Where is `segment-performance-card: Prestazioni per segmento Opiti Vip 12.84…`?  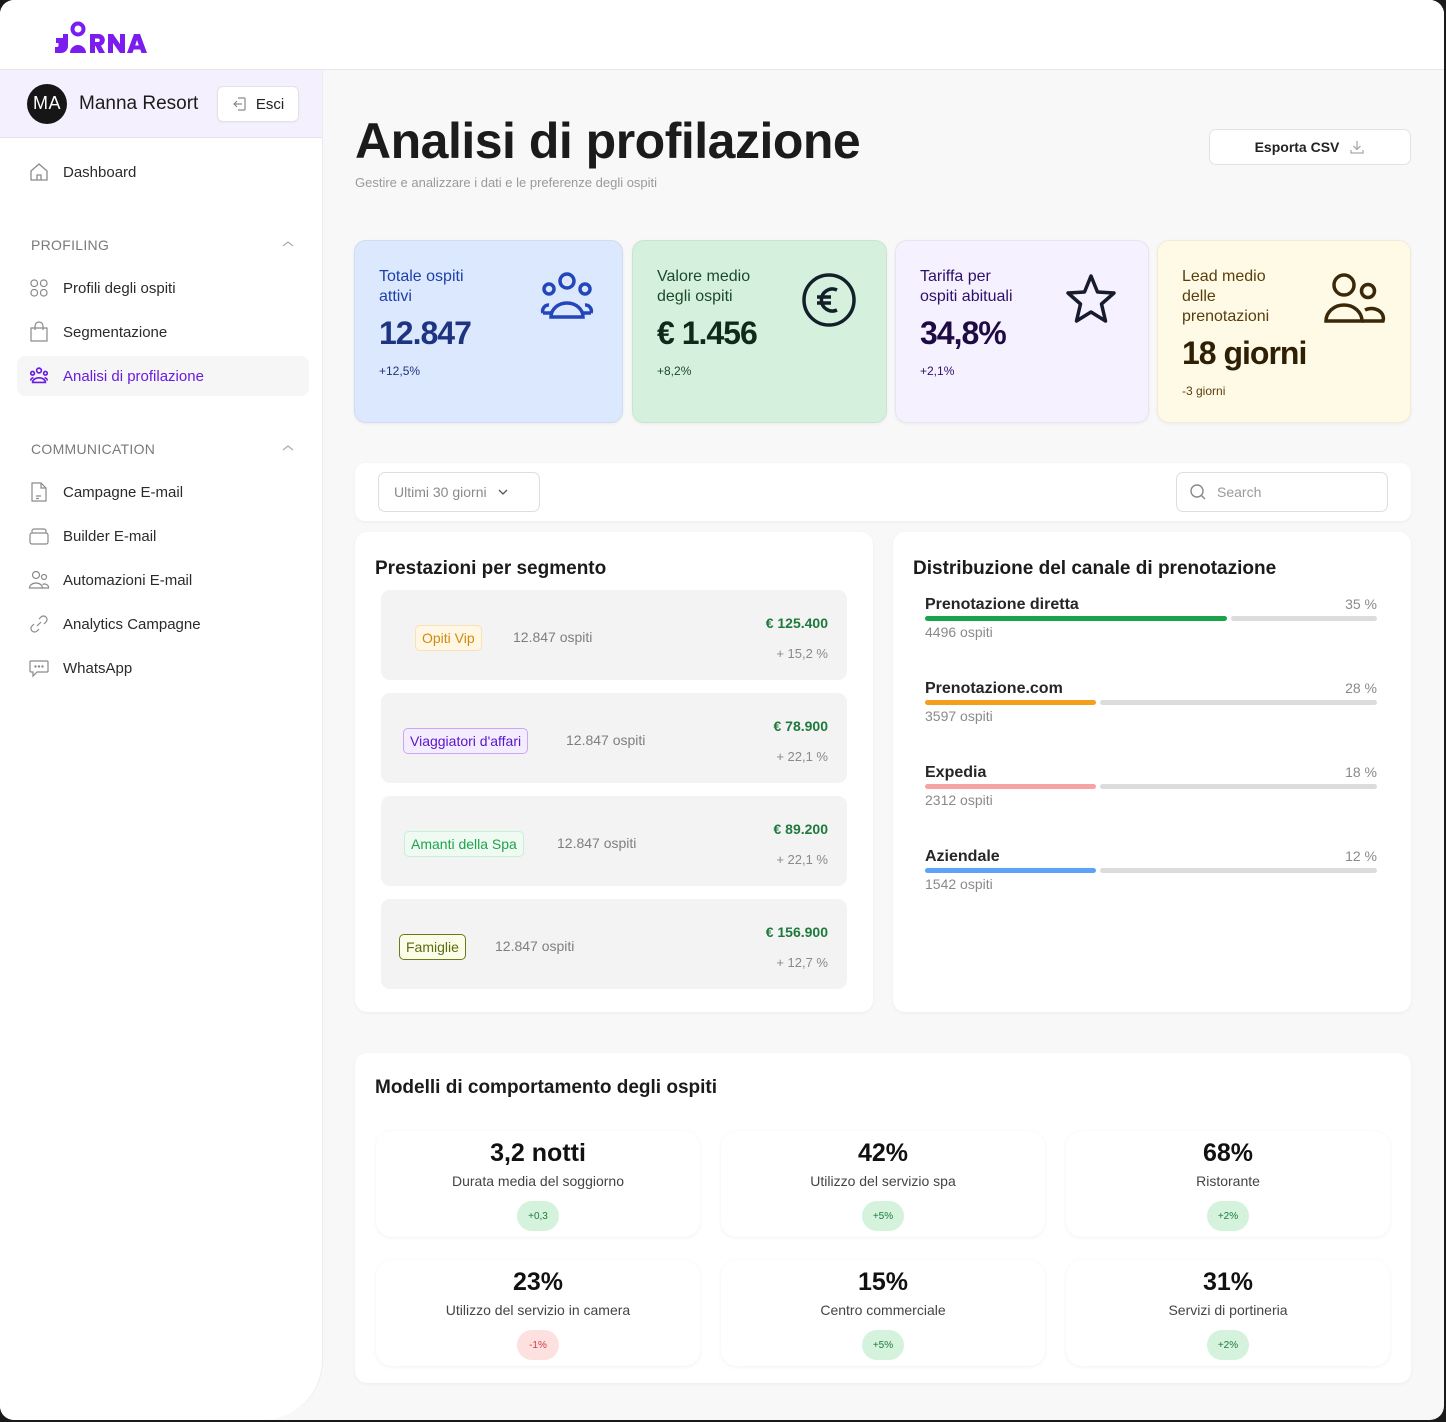 segment-performance-card: Prestazioni per segmento Opiti Vip 12.84… is located at coordinates (614, 772).